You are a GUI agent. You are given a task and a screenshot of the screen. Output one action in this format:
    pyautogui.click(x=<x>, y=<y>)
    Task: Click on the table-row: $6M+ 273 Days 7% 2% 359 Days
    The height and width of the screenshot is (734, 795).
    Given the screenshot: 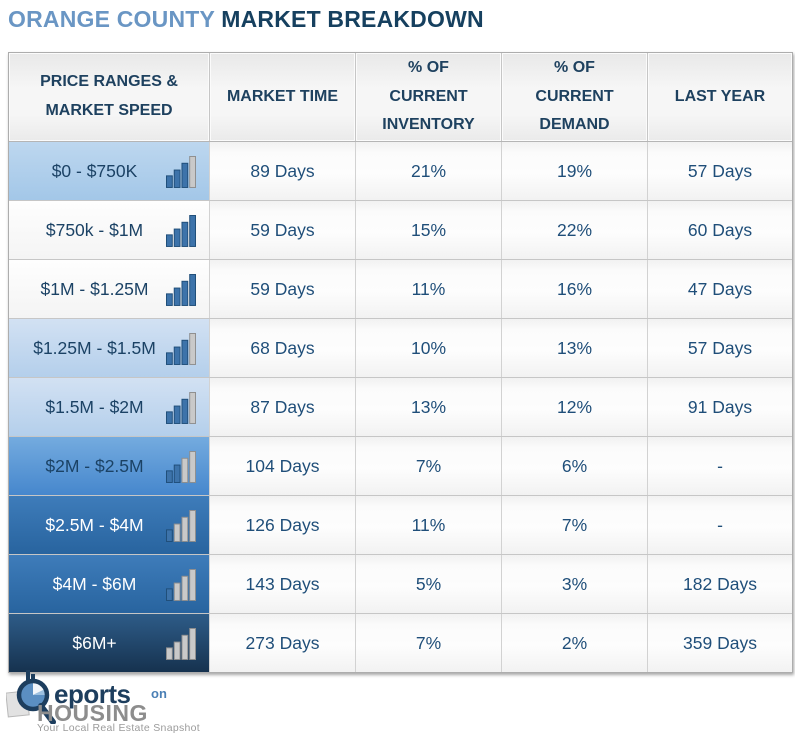 What is the action you would take?
    pyautogui.click(x=400, y=642)
    